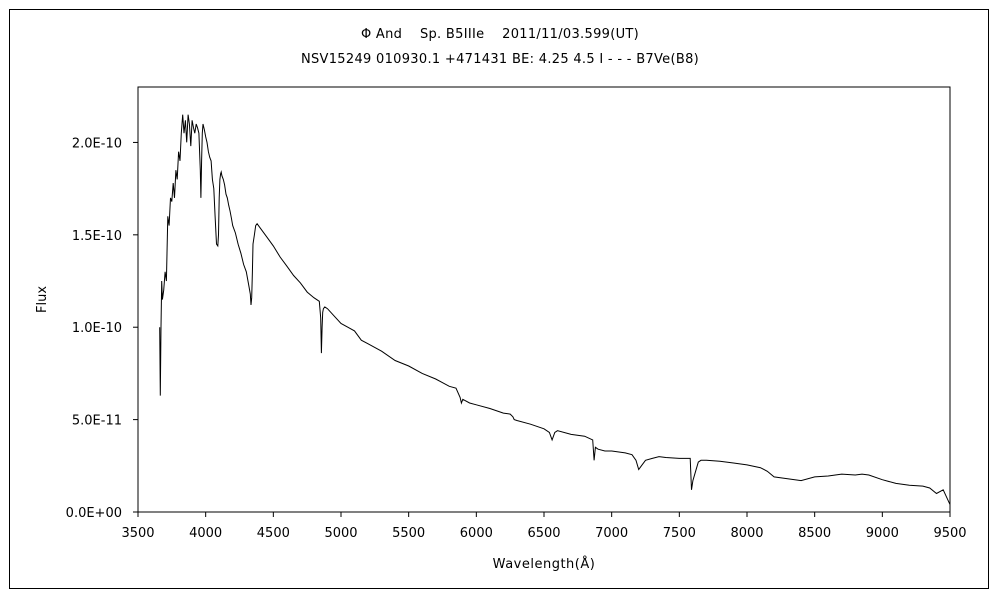 The image size is (1000, 600). Describe the element at coordinates (94, 513) in the screenshot. I see `y-tick-label: 0.0E+00` at that location.